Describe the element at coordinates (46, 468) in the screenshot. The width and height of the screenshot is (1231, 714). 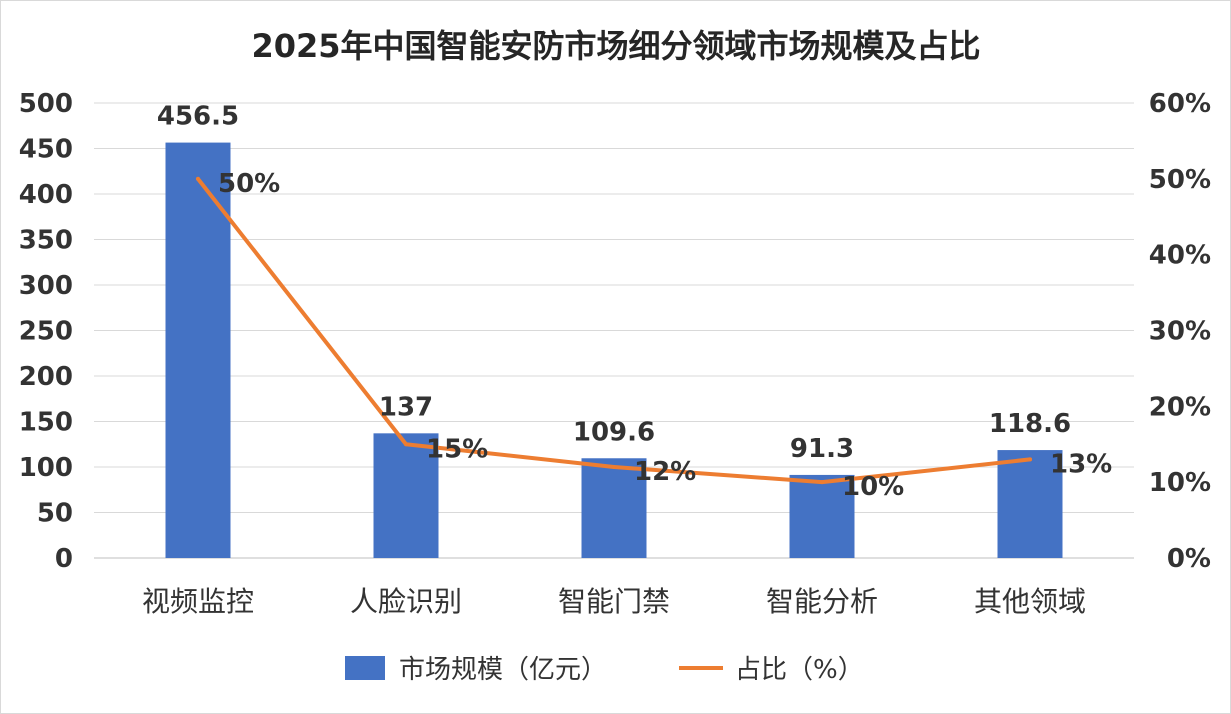
I see `y-left-tick-label: 100` at that location.